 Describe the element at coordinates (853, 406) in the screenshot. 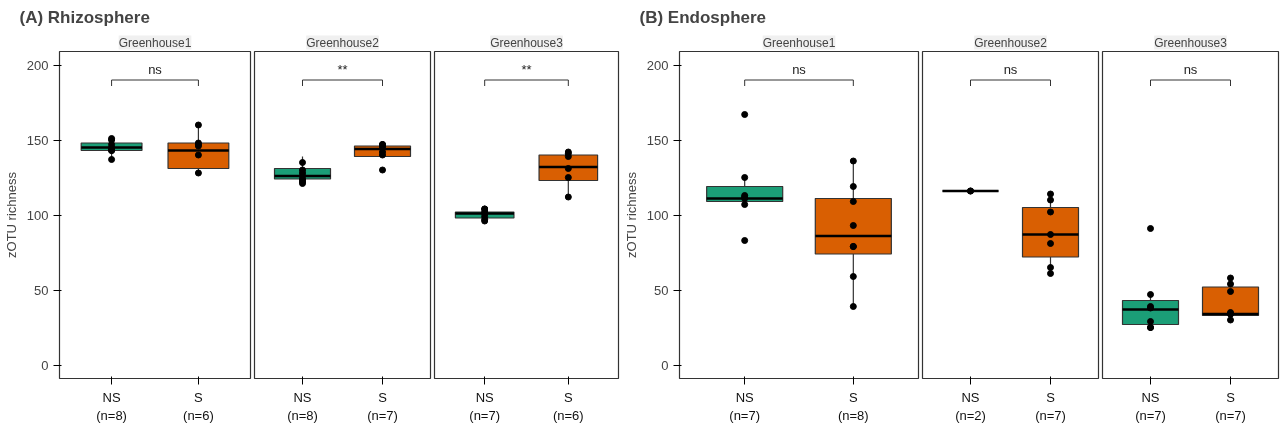

I see `x-tick-label: S (n=8)` at that location.